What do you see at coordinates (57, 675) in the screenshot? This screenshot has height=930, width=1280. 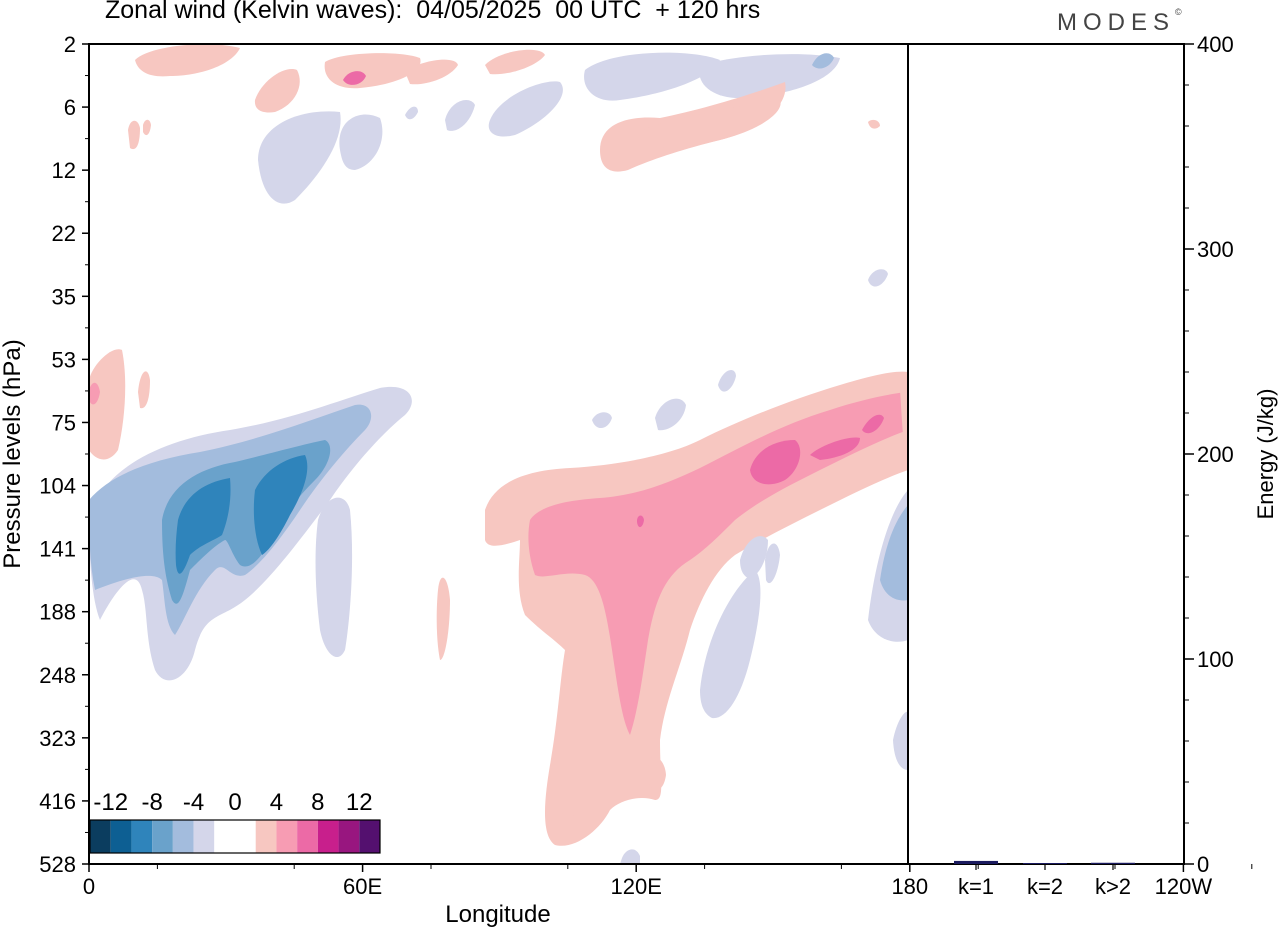 I see `y-tick-label: 248` at bounding box center [57, 675].